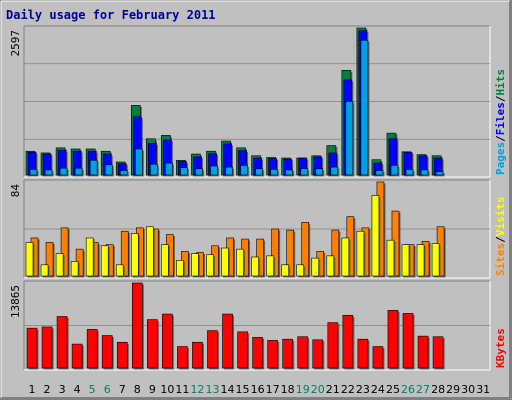  I want to click on series-legend-label: KBytes, so click(500, 348).